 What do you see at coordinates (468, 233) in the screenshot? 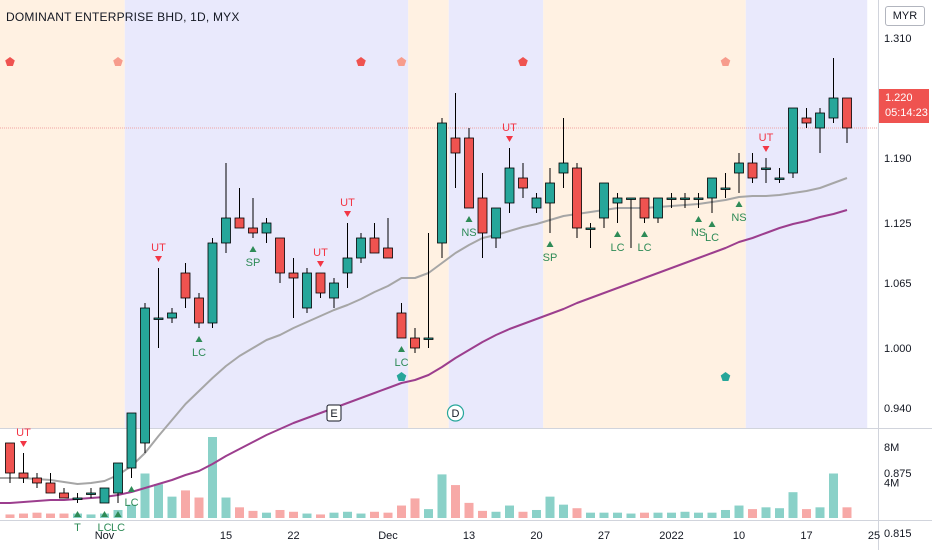
I see `signal-label-down-7: NS` at bounding box center [468, 233].